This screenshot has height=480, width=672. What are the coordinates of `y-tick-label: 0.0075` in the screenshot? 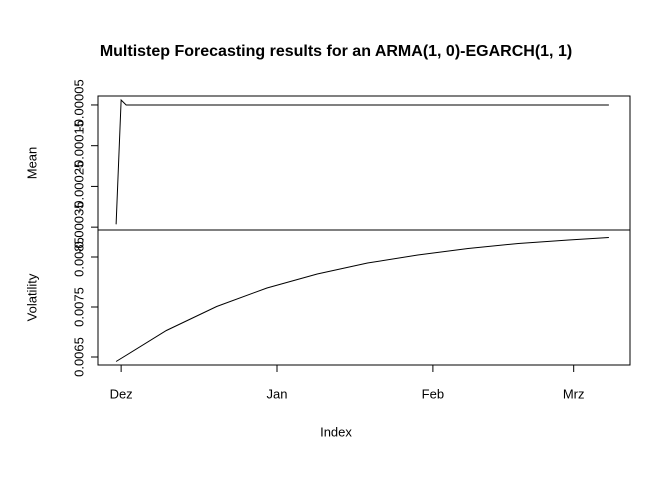 It's located at (78, 307).